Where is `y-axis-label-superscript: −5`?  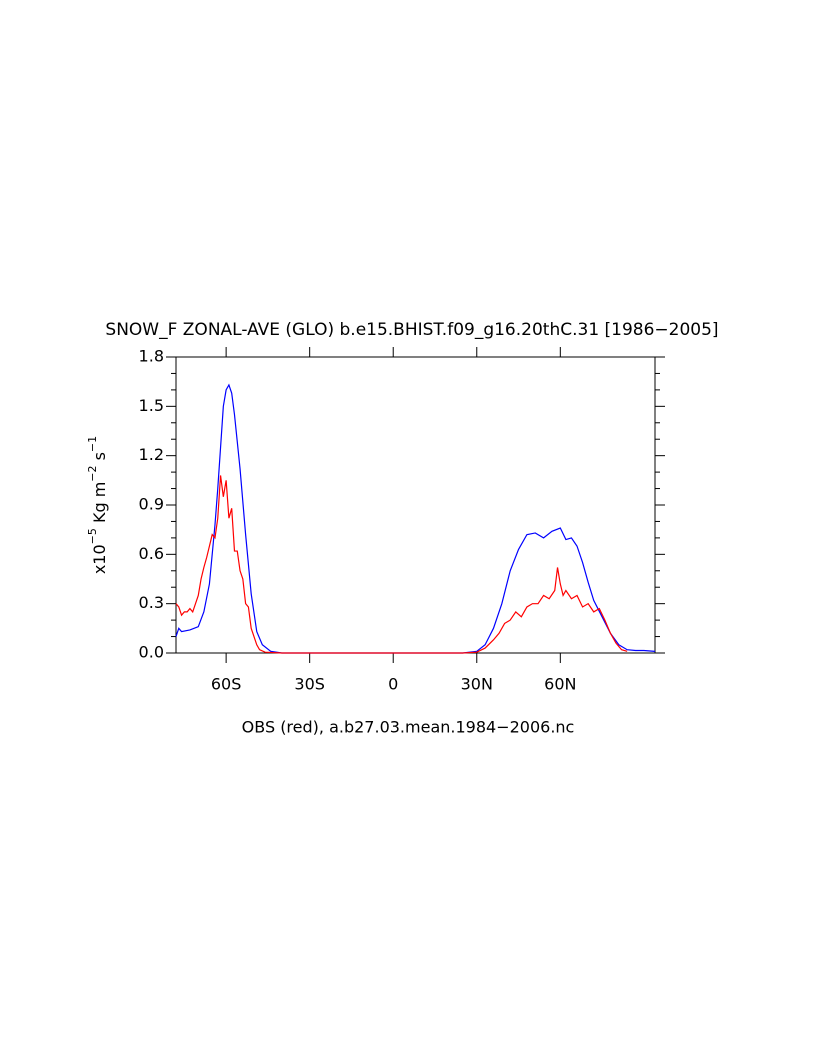
y-axis-label-superscript: −5 is located at coordinates (92, 536).